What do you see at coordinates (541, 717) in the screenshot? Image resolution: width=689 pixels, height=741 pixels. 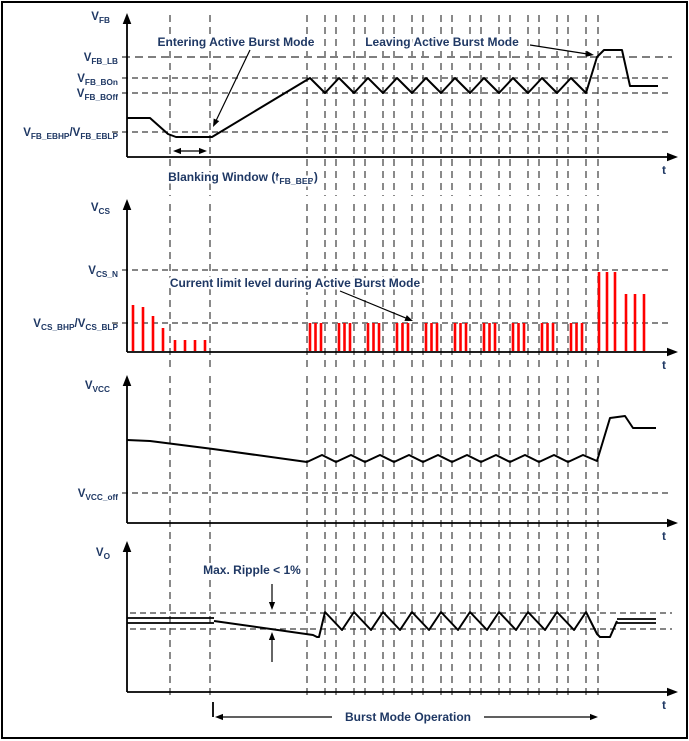 I see `burst-mode-span-right-arrow` at bounding box center [541, 717].